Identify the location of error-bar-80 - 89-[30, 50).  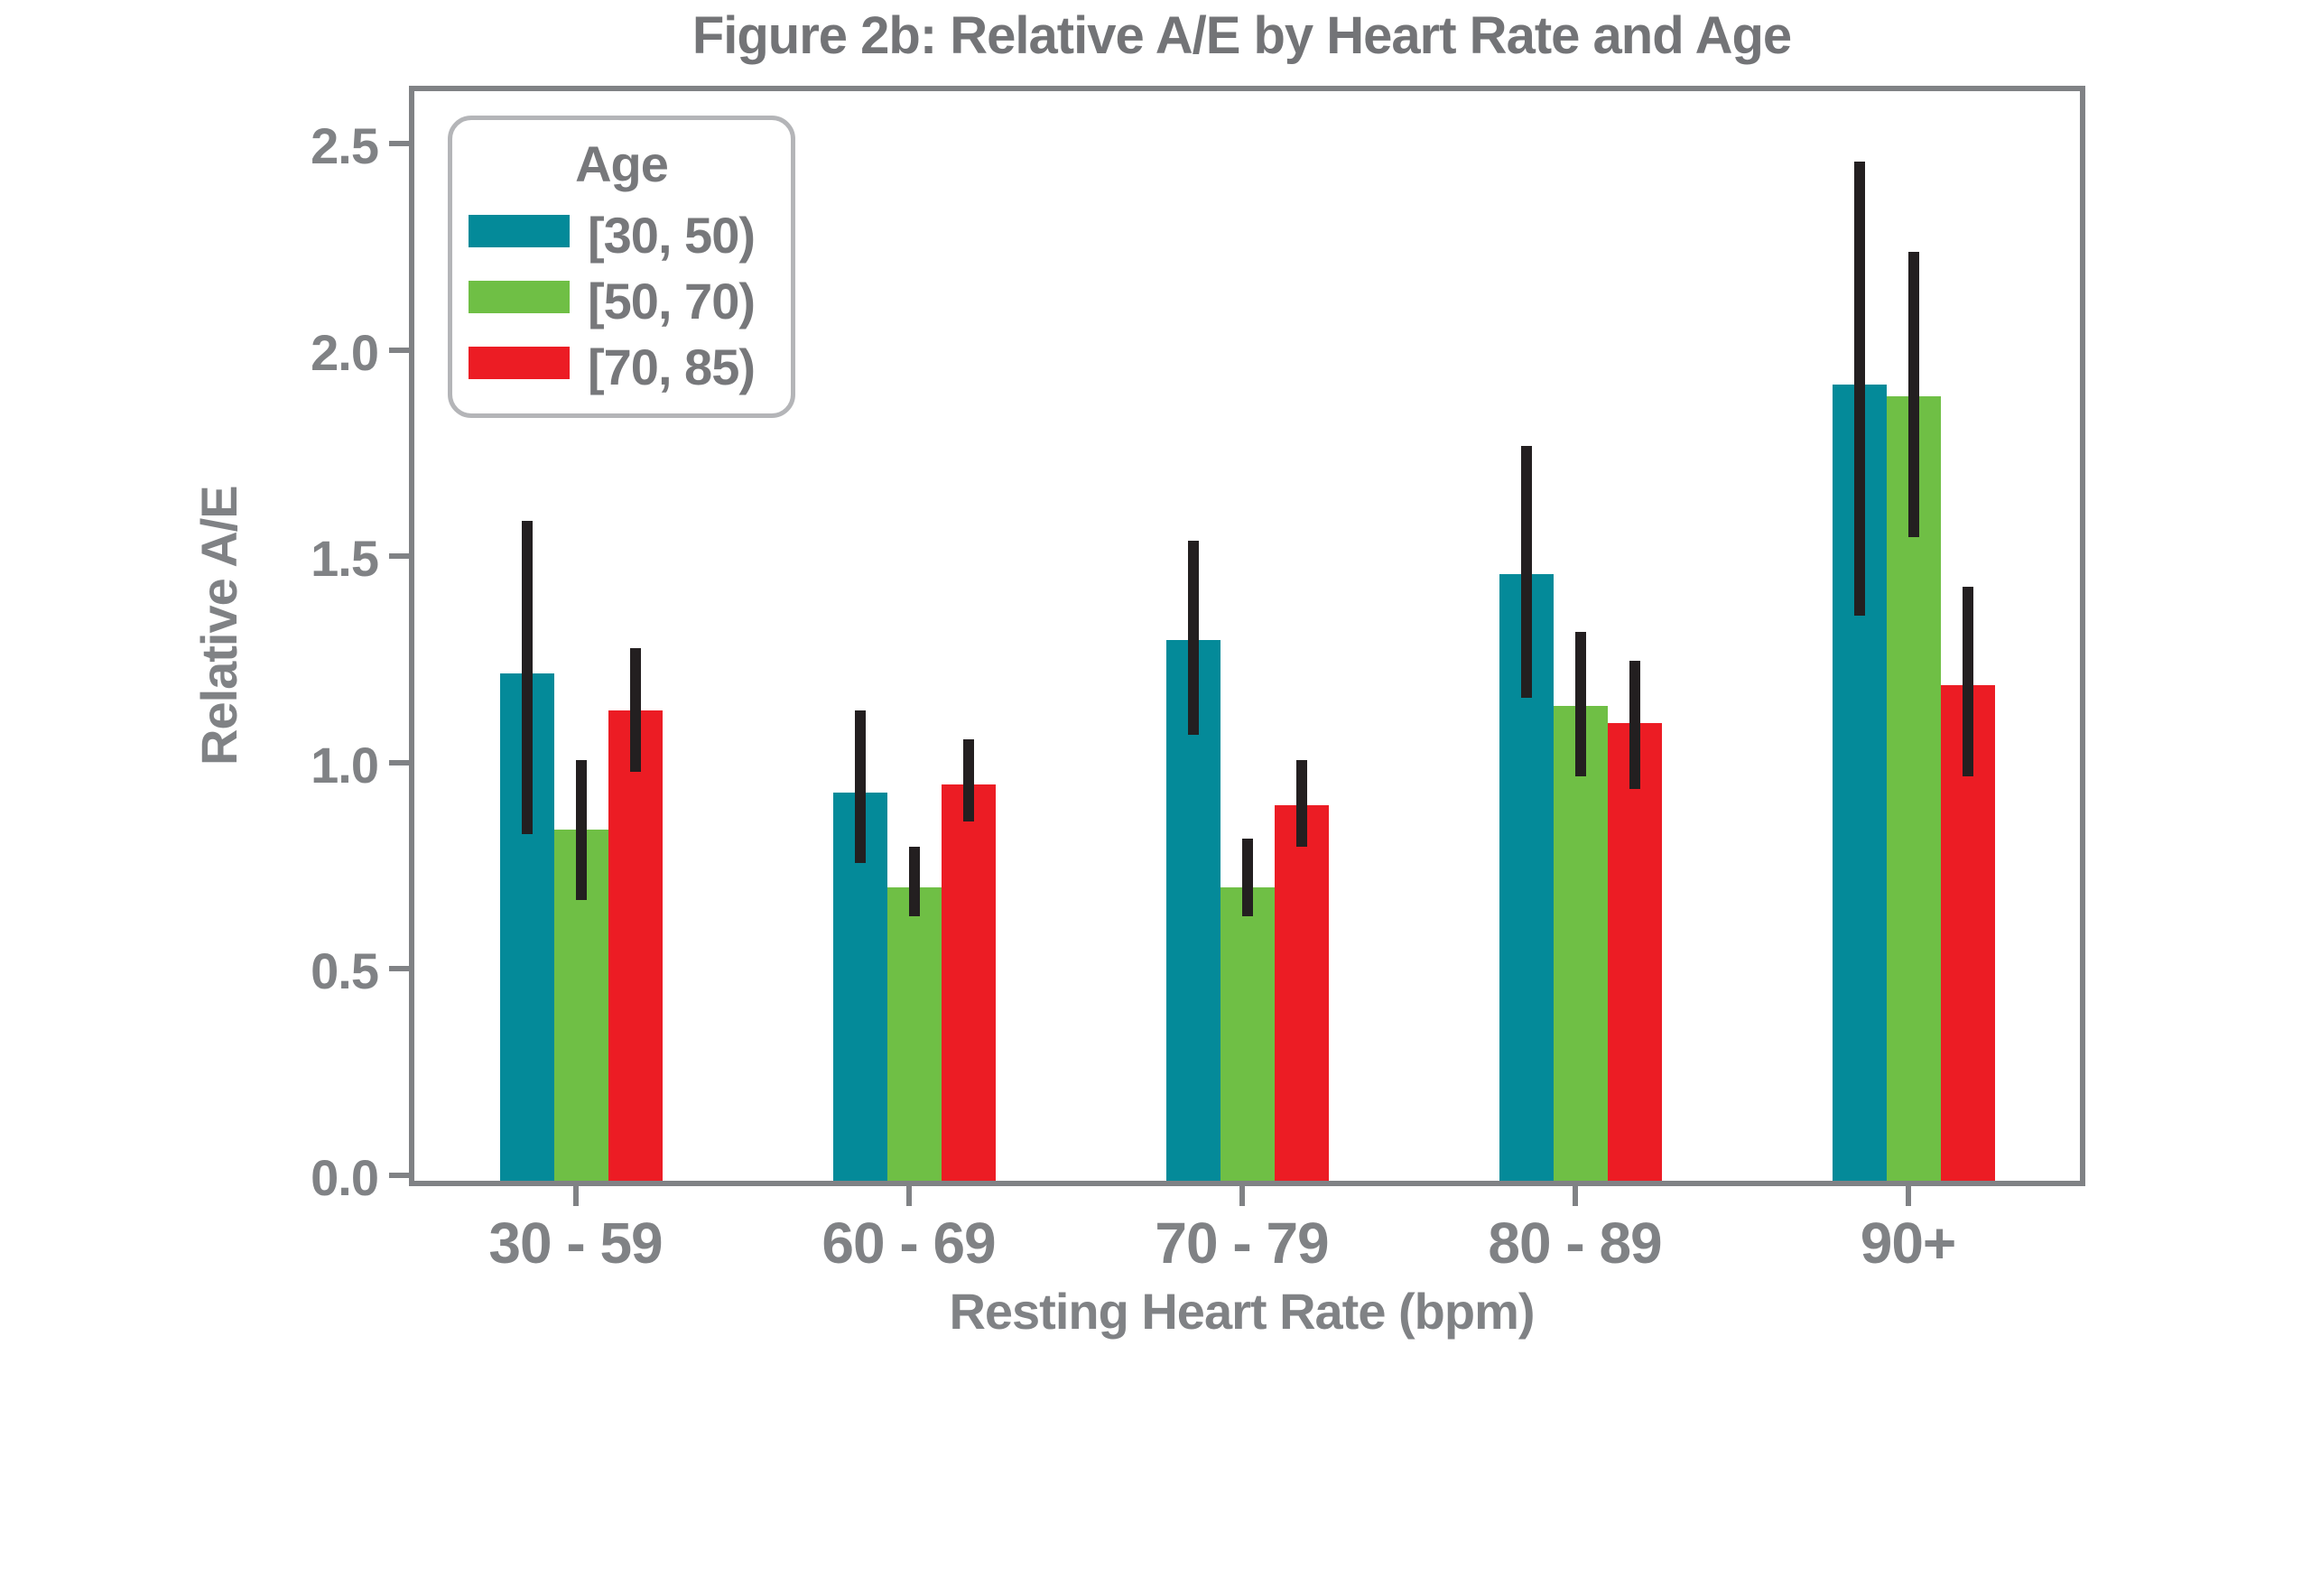
(1526, 573).